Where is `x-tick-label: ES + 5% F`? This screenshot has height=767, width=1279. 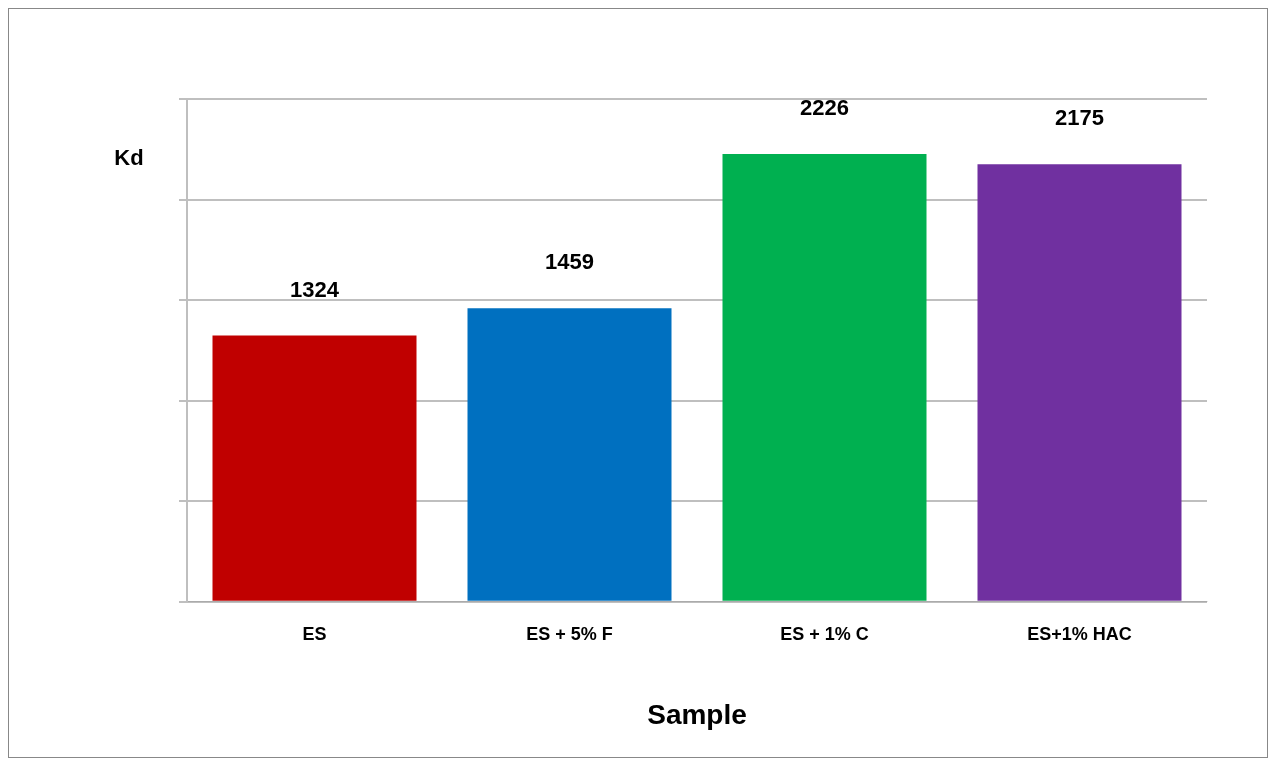 x-tick-label: ES + 5% F is located at coordinates (569, 633).